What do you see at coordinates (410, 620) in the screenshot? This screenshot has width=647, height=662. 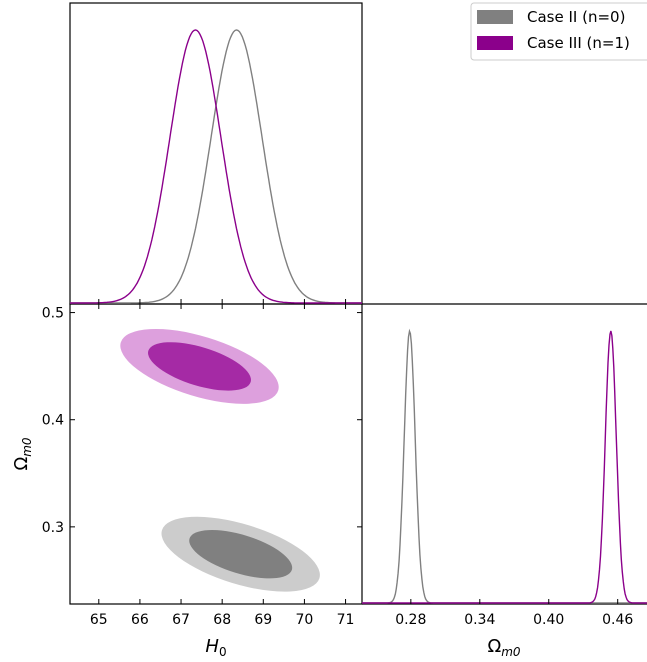 I see `om-x-tick-label-0: 0.28` at bounding box center [410, 620].